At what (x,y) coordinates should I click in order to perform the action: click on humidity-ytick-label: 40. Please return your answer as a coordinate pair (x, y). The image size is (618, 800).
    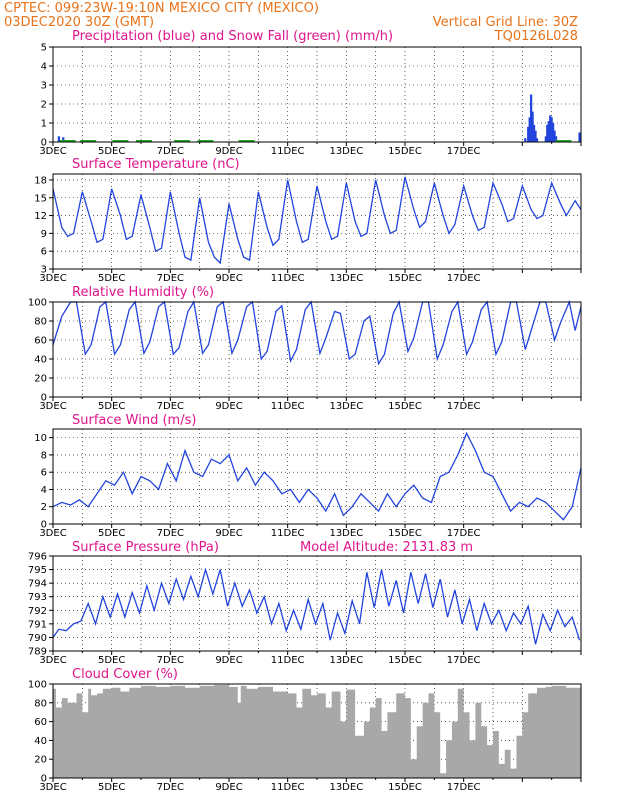
    Looking at the image, I should click on (40, 360).